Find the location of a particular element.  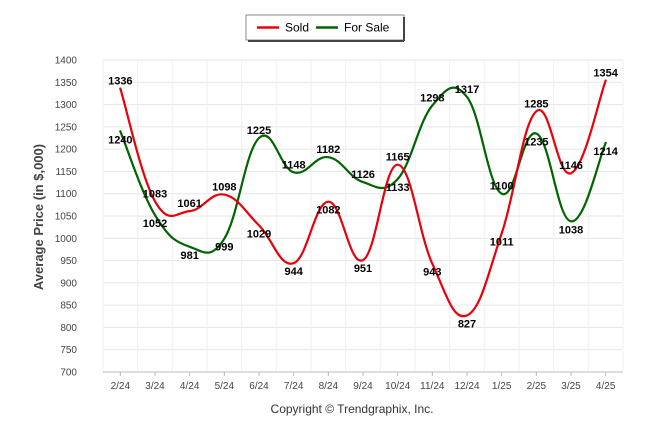

x-tick-label: 3/24 is located at coordinates (155, 386).